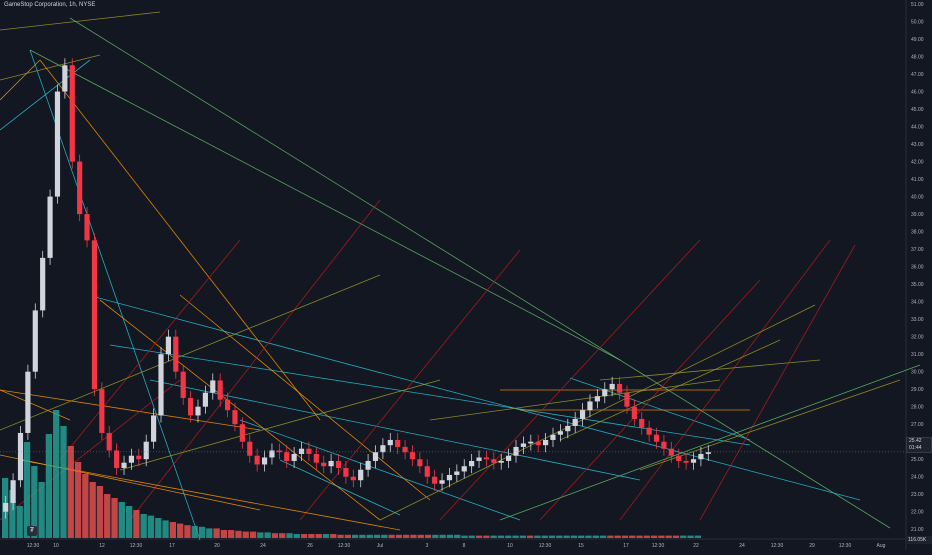  Describe the element at coordinates (172, 546) in the screenshot. I see `x-tick-label: 17` at that location.